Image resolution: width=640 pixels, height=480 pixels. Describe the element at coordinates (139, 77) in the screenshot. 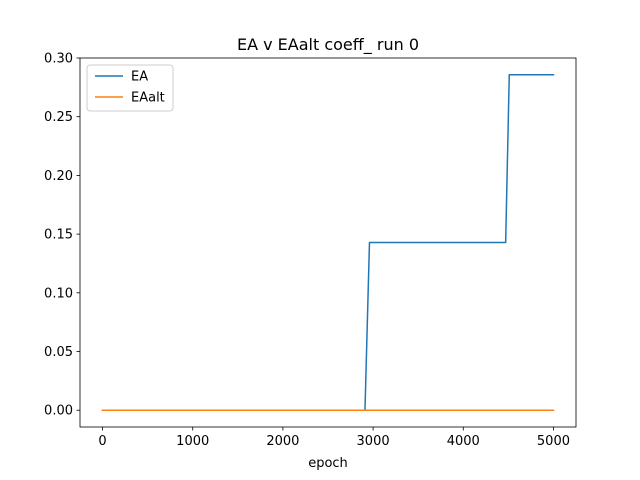

I see `legend-label-ea: EA` at that location.